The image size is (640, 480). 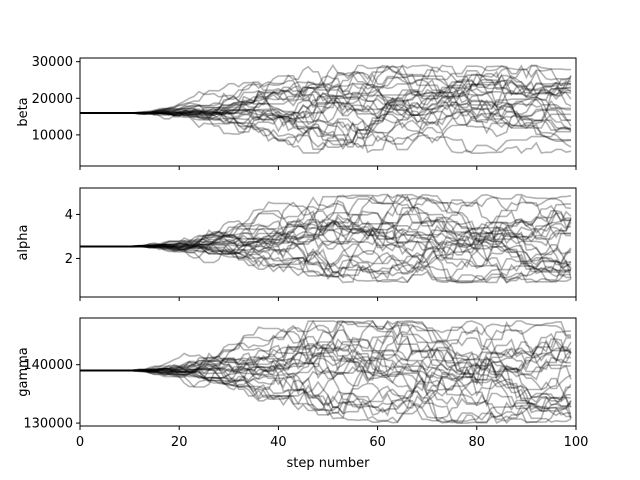 I want to click on walkers-alpha, so click(x=326, y=238).